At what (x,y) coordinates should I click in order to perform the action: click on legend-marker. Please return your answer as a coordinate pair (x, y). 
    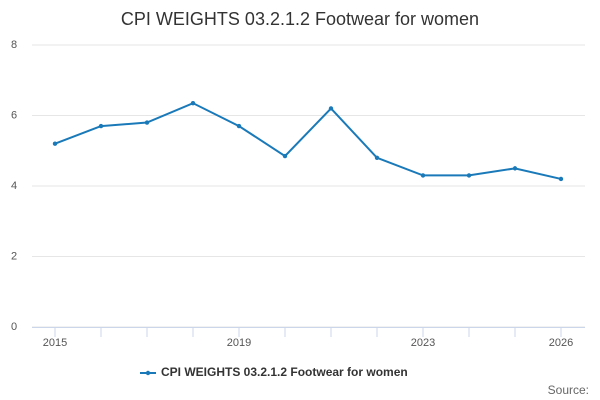
    Looking at the image, I should click on (148, 373).